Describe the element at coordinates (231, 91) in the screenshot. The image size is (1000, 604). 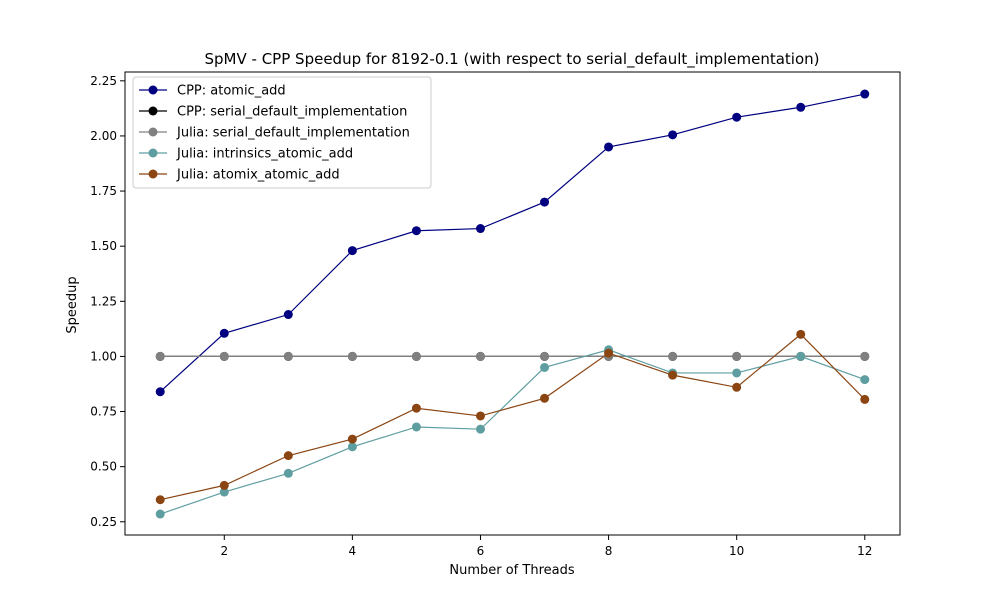
I see `legend-label: CPP: atomic_add` at that location.